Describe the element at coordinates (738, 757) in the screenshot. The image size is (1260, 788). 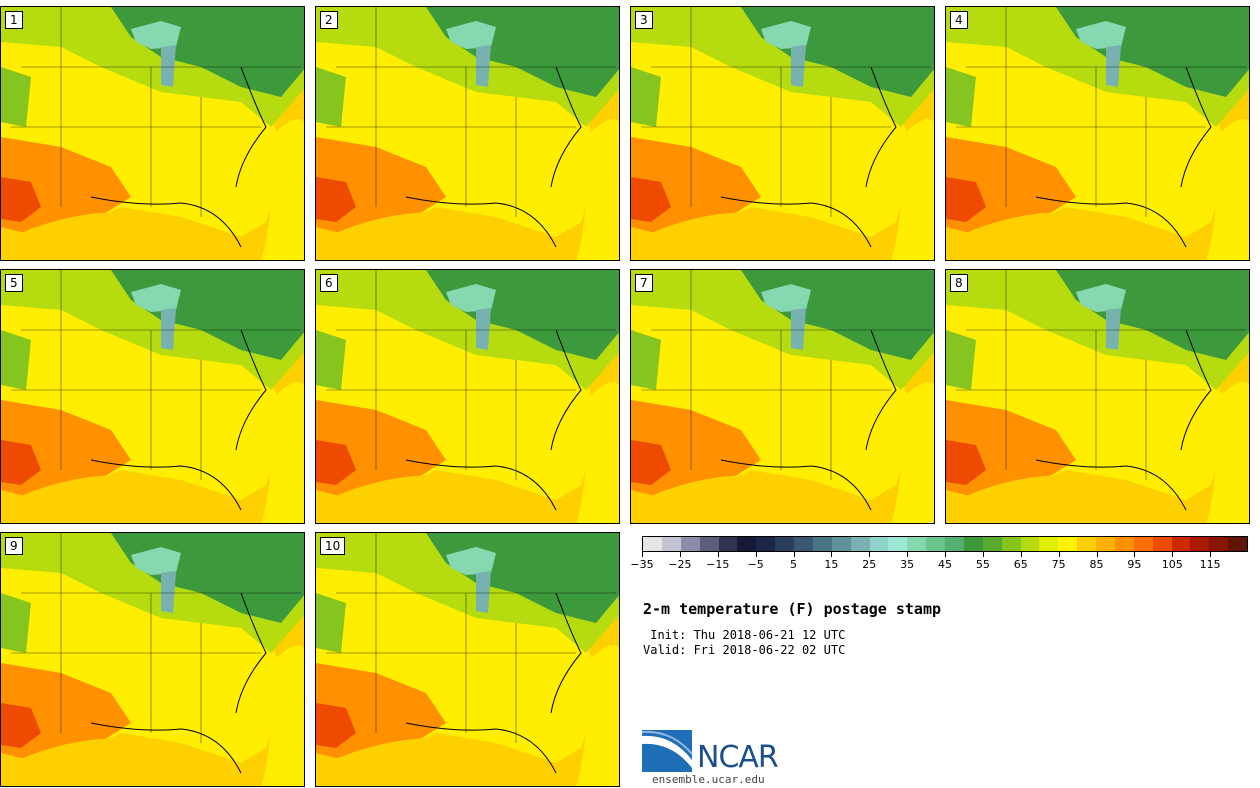
I see `ncar-logo-text: NCAR` at that location.